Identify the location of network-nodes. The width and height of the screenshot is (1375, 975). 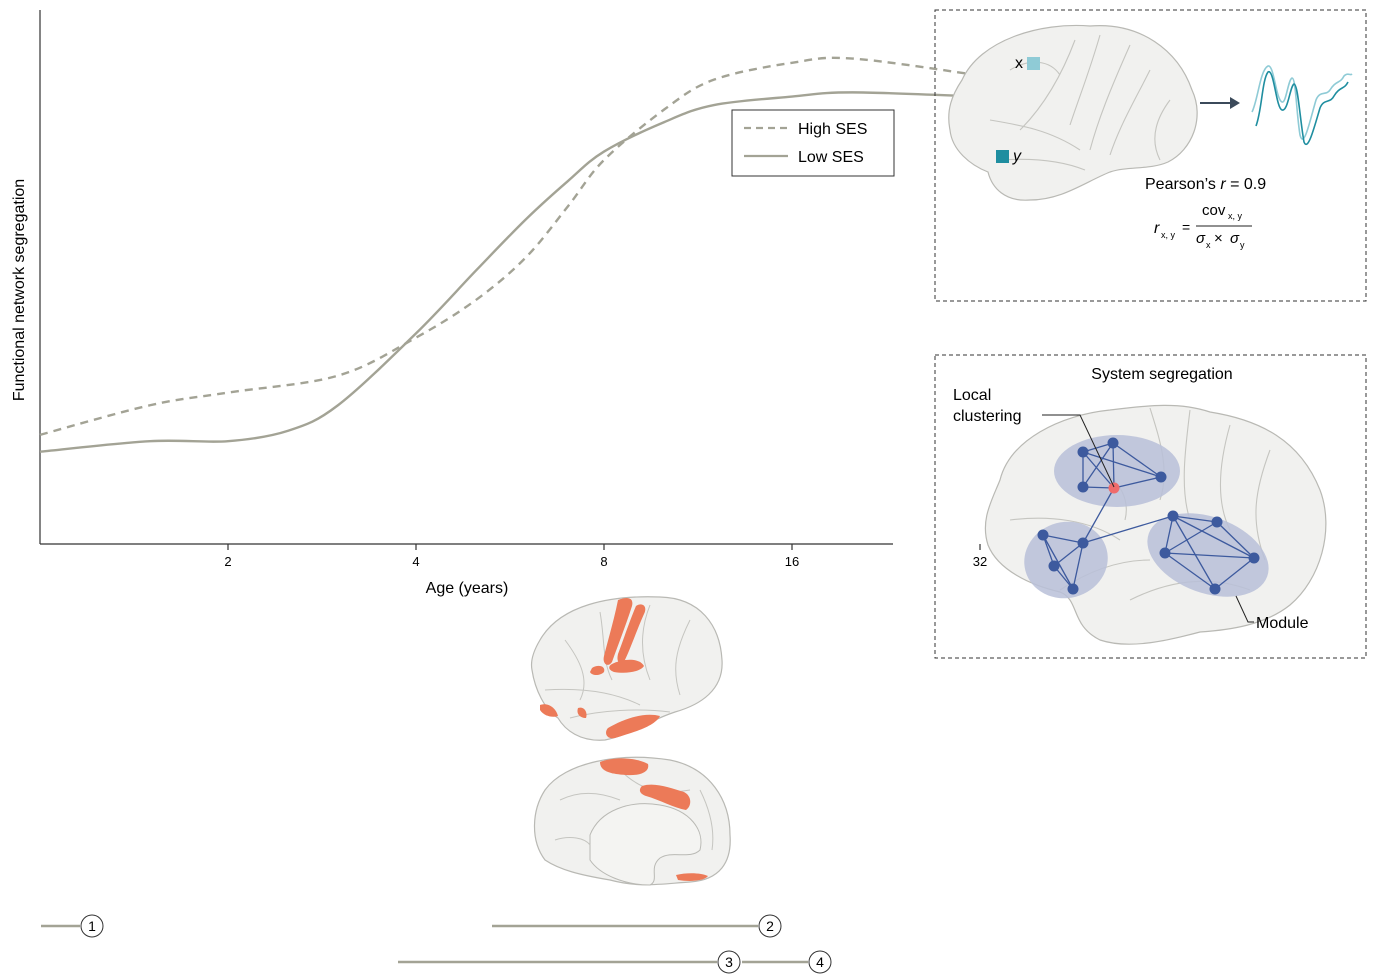
(1148, 516).